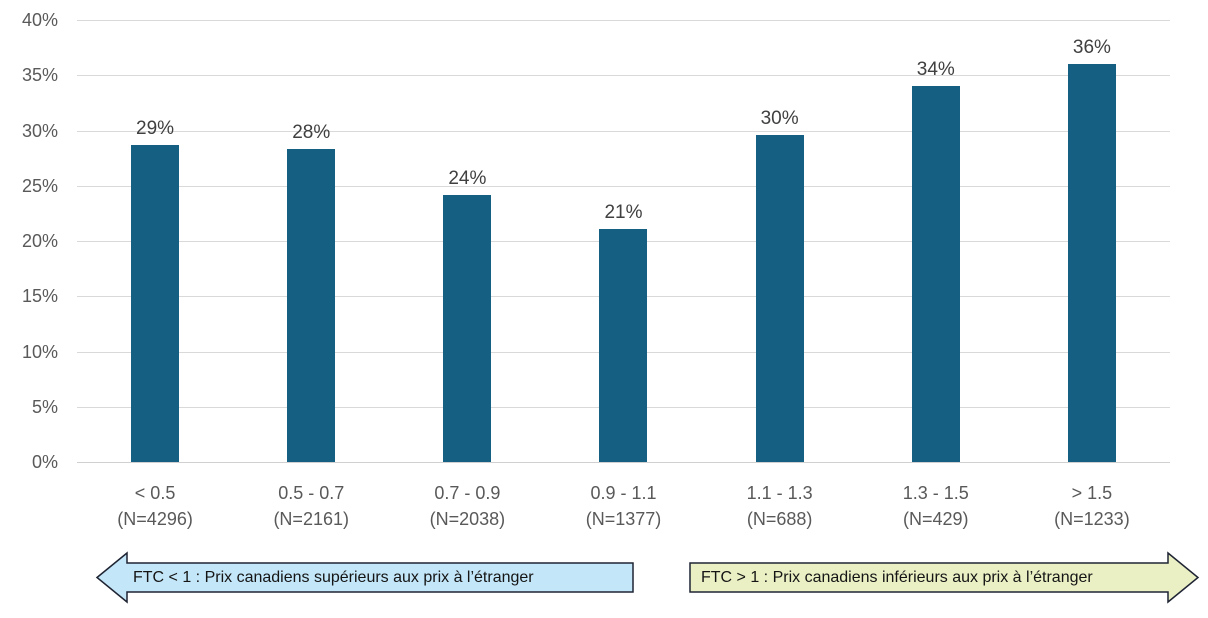  Describe the element at coordinates (779, 118) in the screenshot. I see `bar-value-label: 30%` at that location.